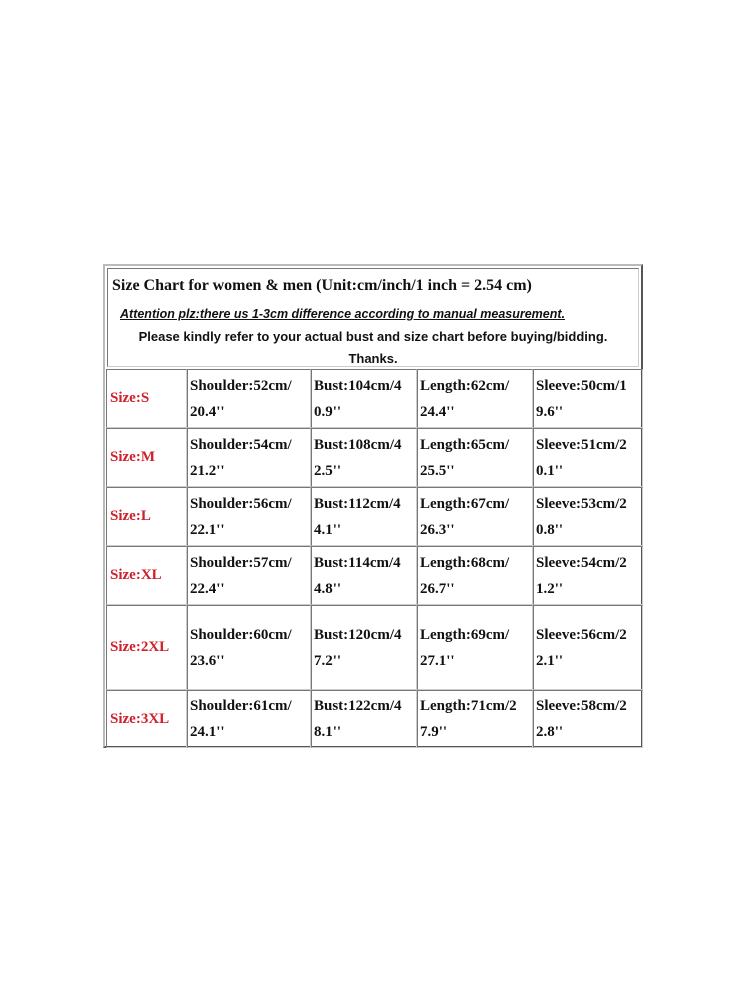  I want to click on measurement-line: Shoulder:54cm/, so click(241, 444).